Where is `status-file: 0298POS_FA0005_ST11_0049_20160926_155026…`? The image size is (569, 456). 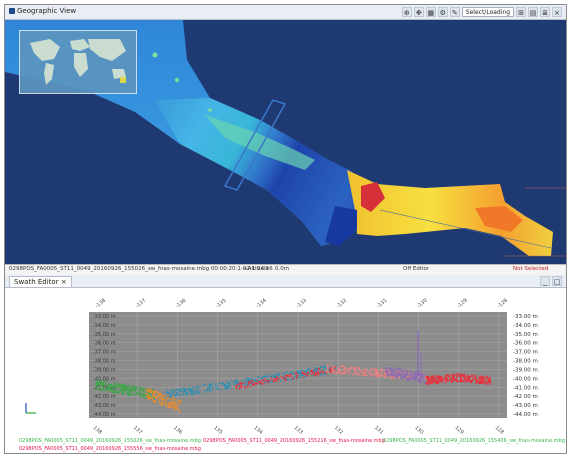 status-file: 0298POS_FA0005_ST11_0049_20160926_155026… is located at coordinates (141, 269).